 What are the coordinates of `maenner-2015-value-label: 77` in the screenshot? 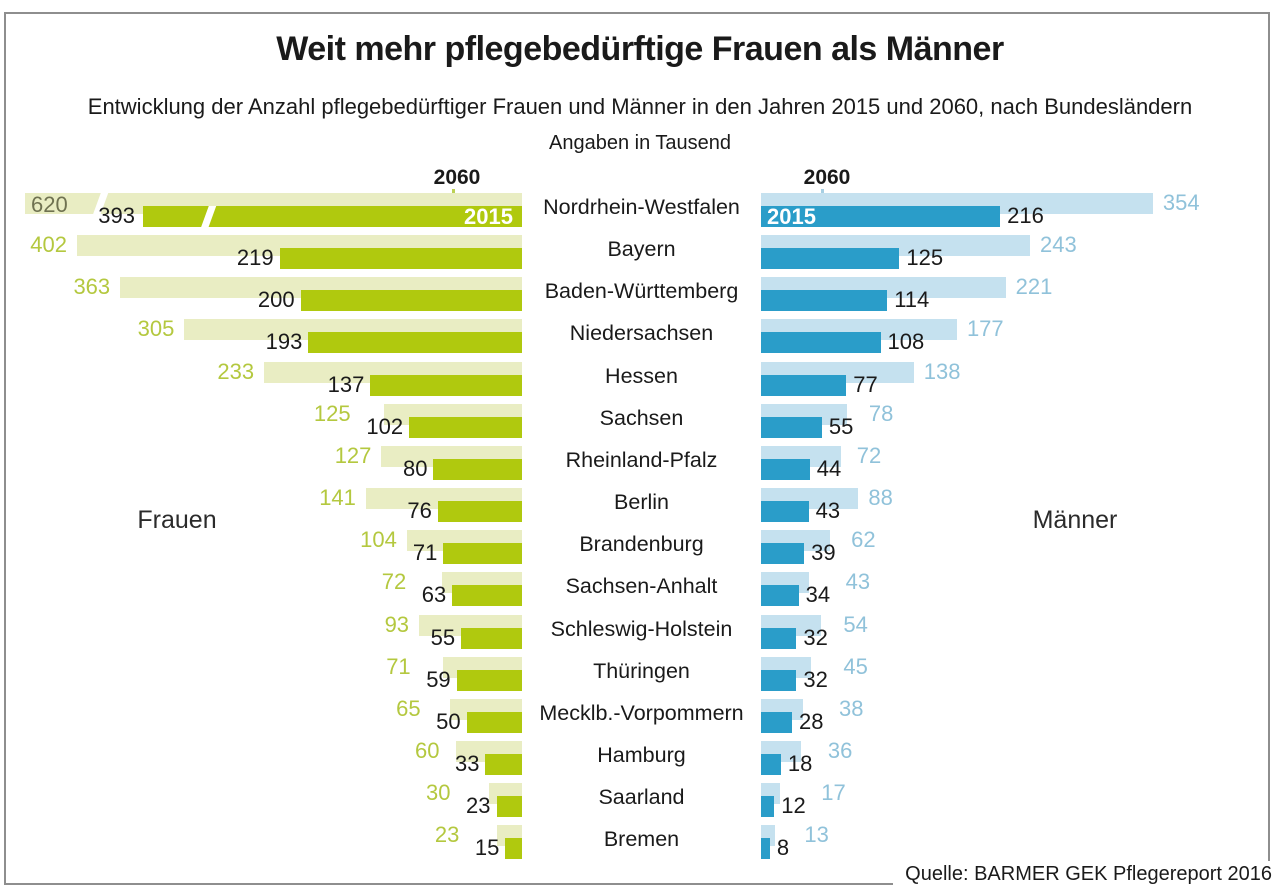 It's located at (865, 384).